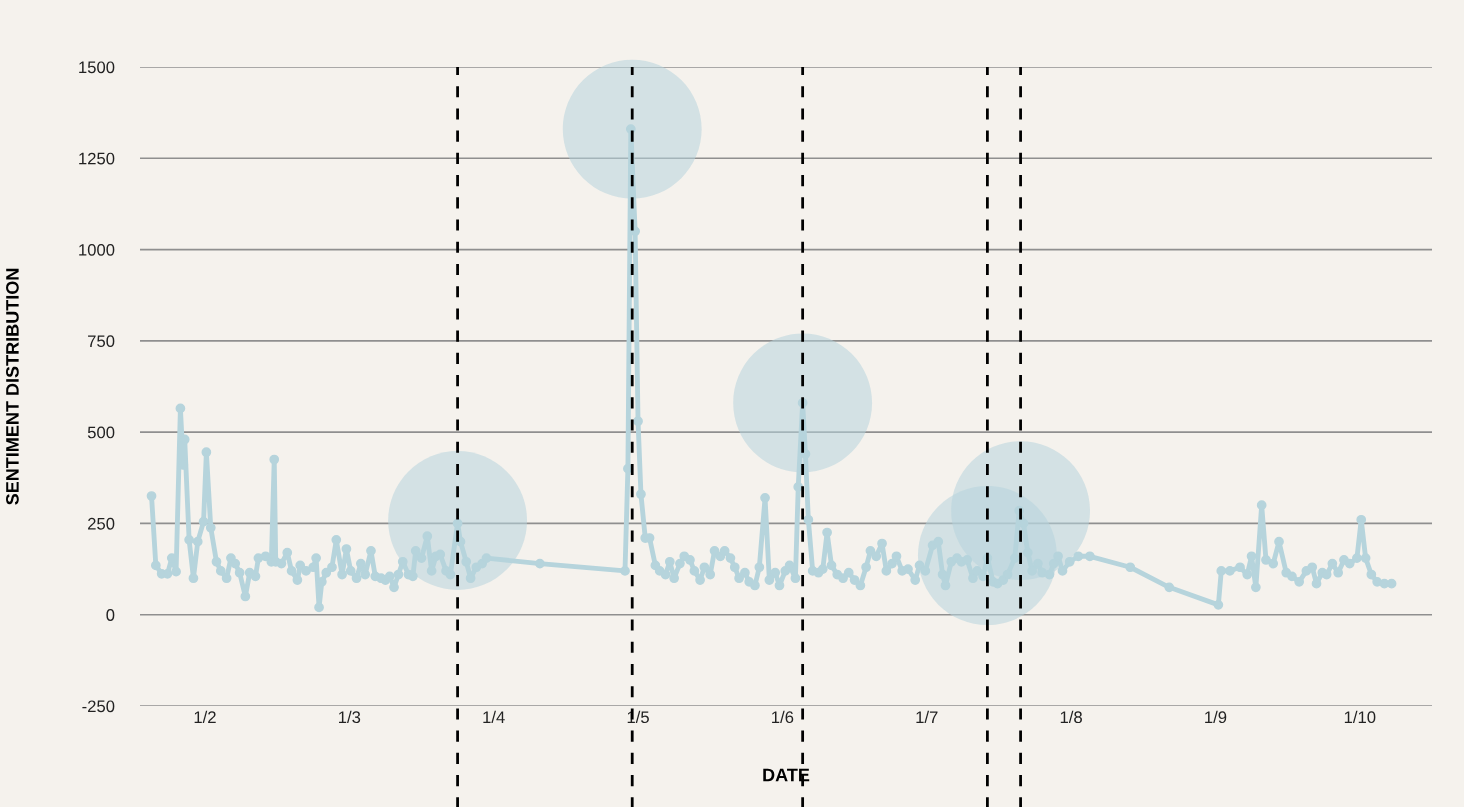  Describe the element at coordinates (1071, 717) in the screenshot. I see `x-tick-label: 1/8` at that location.